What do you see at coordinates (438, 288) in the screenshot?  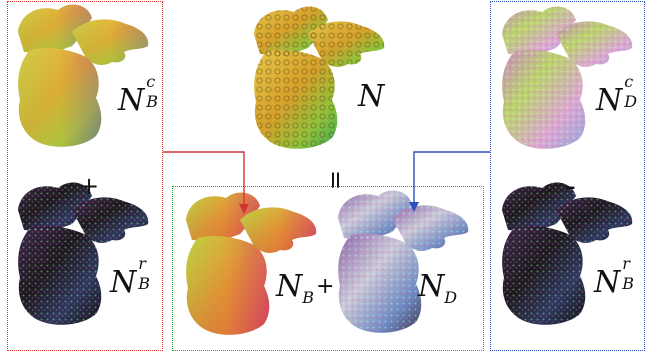 I see `label-nd: ND` at bounding box center [438, 288].